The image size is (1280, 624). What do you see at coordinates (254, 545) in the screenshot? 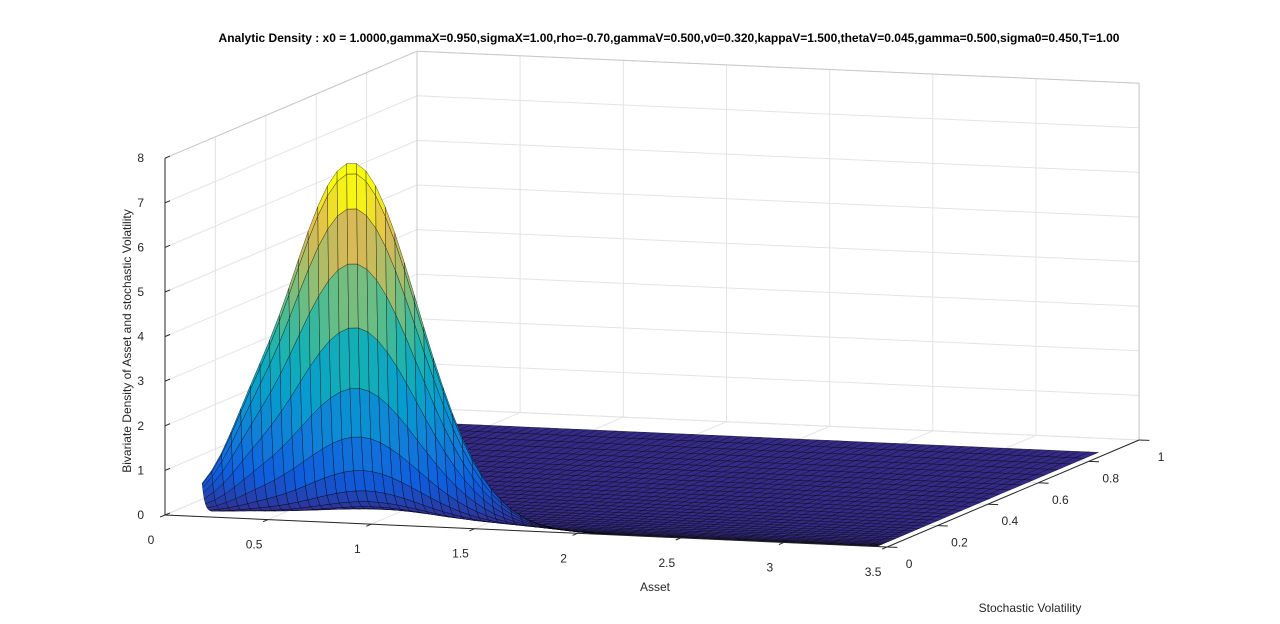
I see `x-tick-label: 0.5` at bounding box center [254, 545].